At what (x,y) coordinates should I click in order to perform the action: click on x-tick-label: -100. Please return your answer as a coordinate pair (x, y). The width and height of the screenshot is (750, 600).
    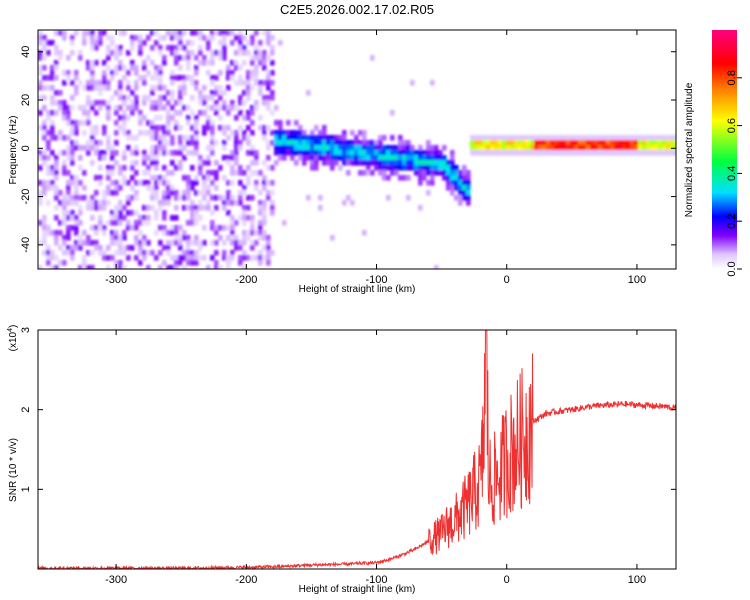
    Looking at the image, I should click on (377, 580).